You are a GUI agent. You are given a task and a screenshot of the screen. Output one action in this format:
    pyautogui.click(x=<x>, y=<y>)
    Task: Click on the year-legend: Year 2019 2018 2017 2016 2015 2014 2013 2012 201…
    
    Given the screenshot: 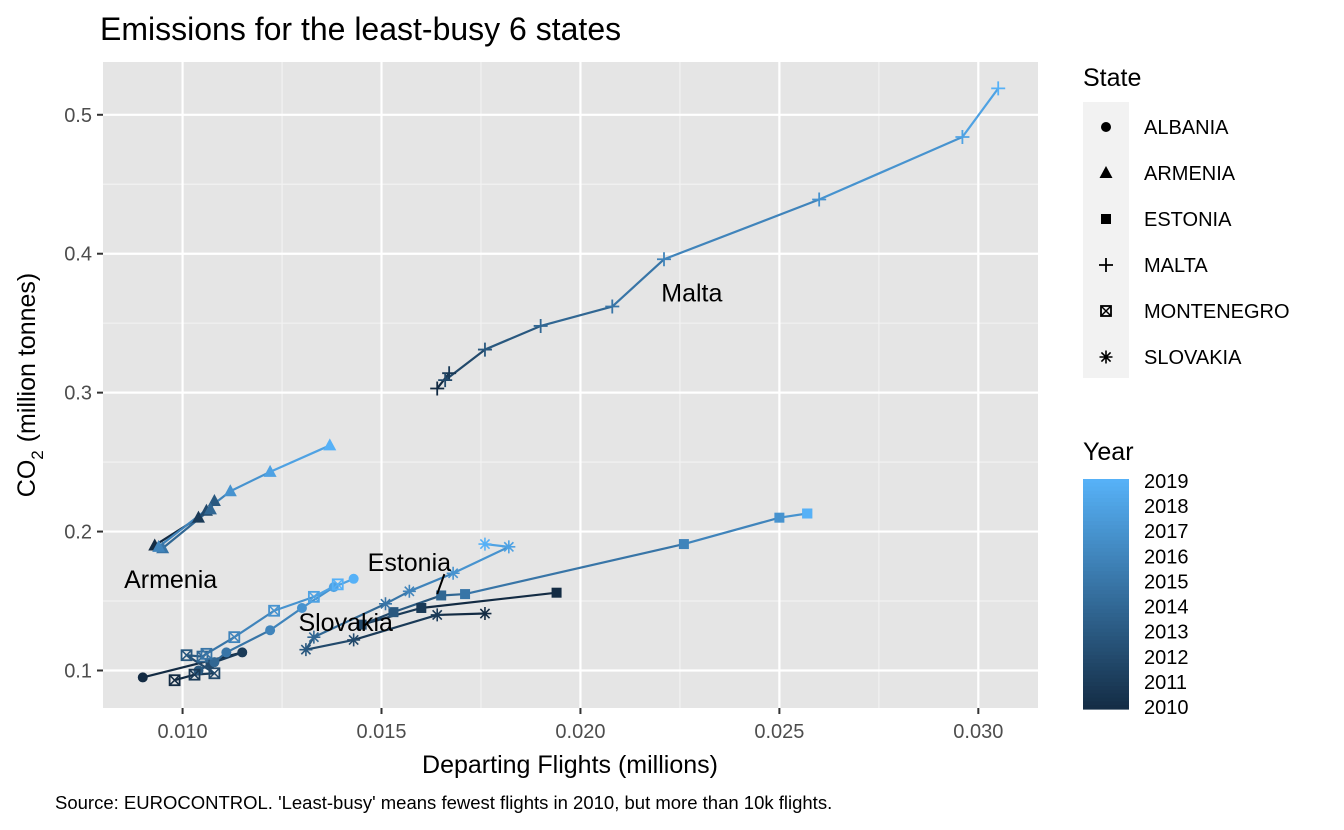 What is the action you would take?
    pyautogui.click(x=1136, y=578)
    